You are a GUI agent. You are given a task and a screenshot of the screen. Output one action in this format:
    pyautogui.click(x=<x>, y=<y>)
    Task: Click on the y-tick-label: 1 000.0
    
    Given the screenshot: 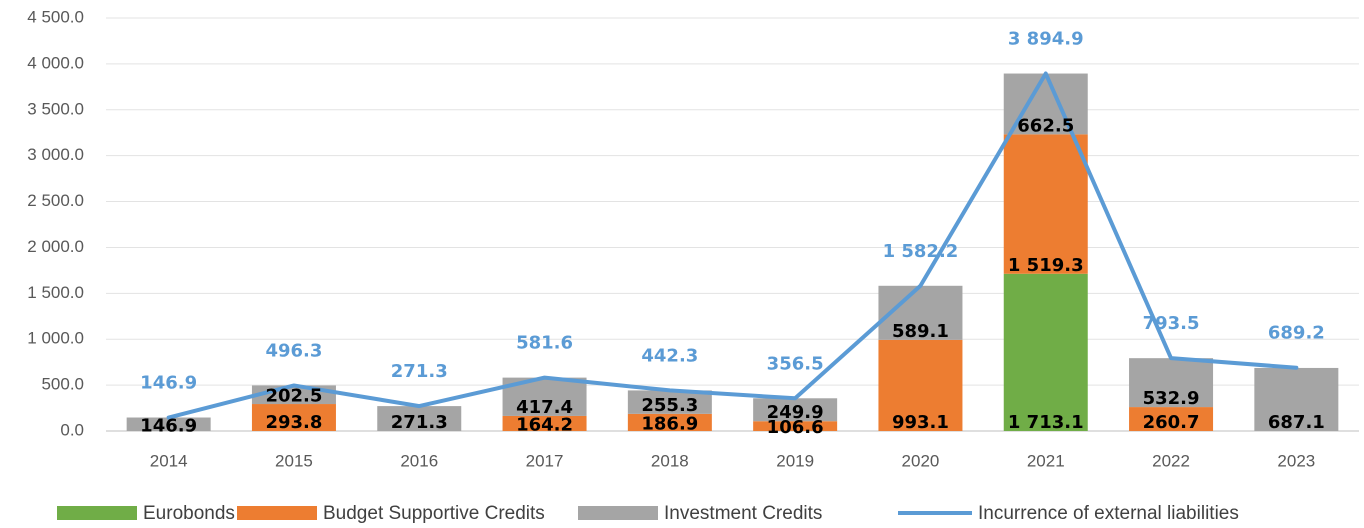 What is the action you would take?
    pyautogui.click(x=55, y=338)
    